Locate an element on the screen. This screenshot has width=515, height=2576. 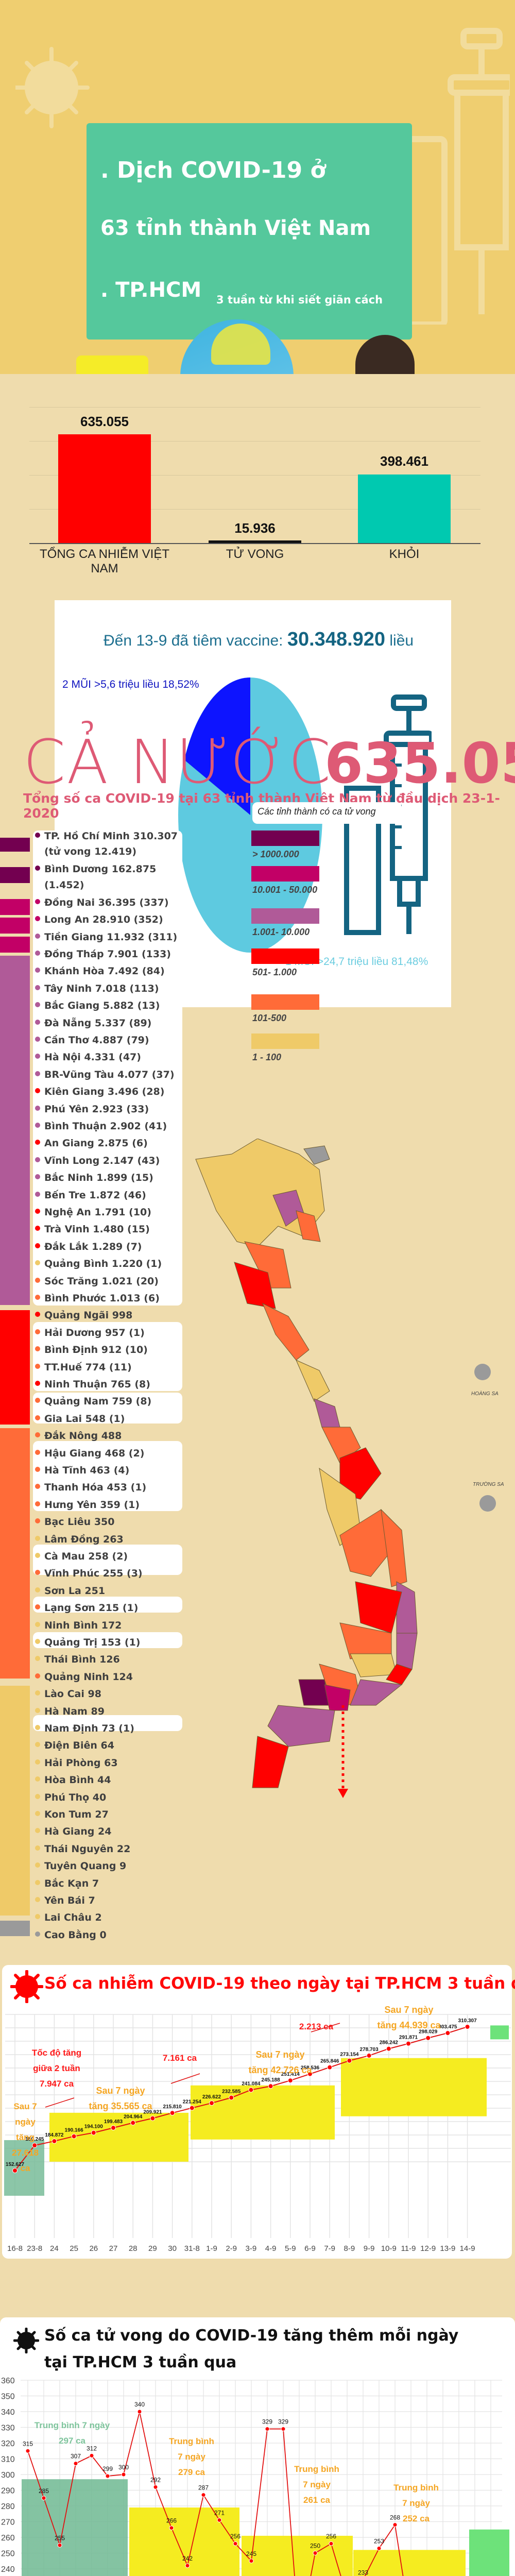
province-item: TT.Huế 774 (11) is located at coordinates (88, 1367).